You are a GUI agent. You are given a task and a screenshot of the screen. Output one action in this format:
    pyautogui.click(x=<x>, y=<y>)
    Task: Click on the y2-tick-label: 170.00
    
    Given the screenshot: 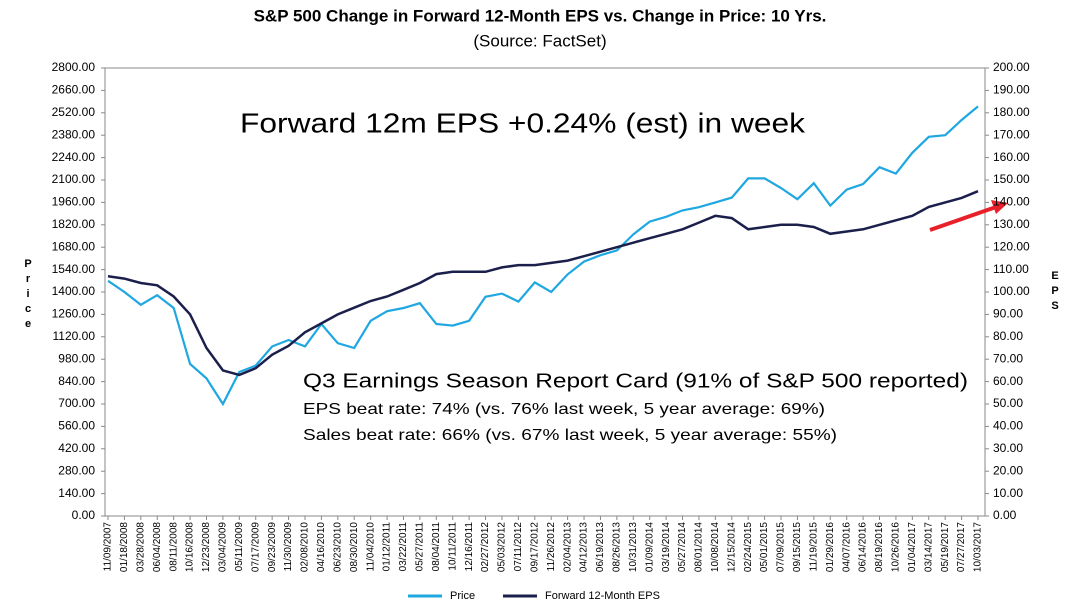 What is the action you would take?
    pyautogui.click(x=1011, y=134)
    